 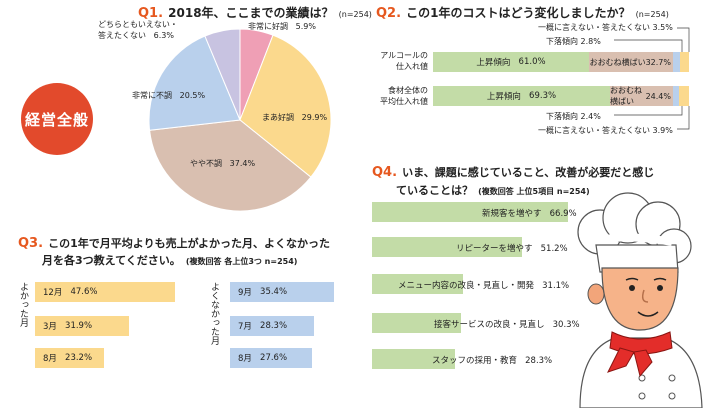 What do you see at coordinates (641, 96) in the screenshot?
I see `q2-row2-flat-segment: おおむね横ばい 24.4%` at bounding box center [641, 96].